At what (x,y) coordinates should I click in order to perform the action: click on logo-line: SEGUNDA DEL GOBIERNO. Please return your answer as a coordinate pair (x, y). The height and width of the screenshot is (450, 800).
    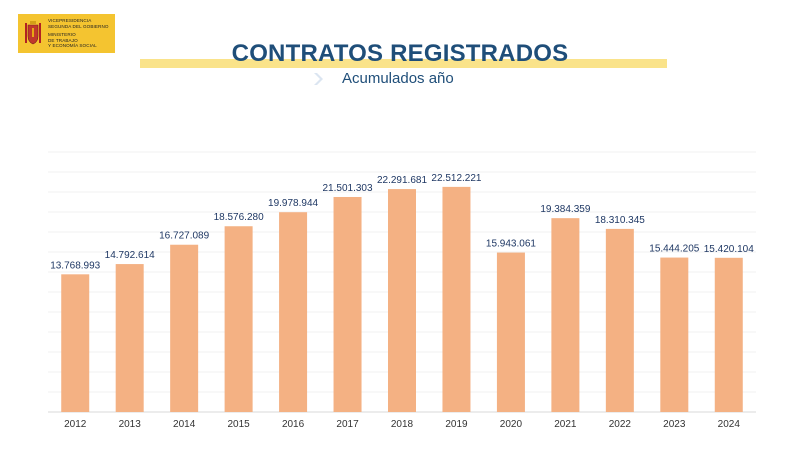
    Looking at the image, I should click on (78, 26).